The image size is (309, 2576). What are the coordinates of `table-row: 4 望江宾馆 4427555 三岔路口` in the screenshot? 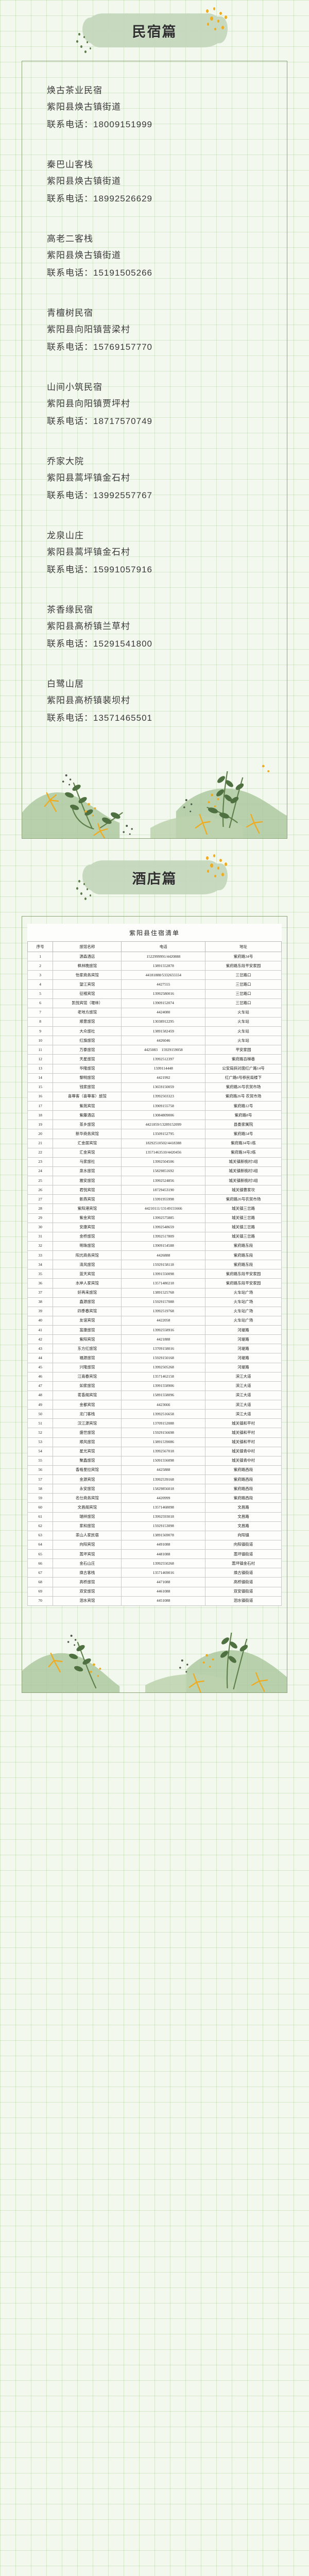 It's located at (154, 984).